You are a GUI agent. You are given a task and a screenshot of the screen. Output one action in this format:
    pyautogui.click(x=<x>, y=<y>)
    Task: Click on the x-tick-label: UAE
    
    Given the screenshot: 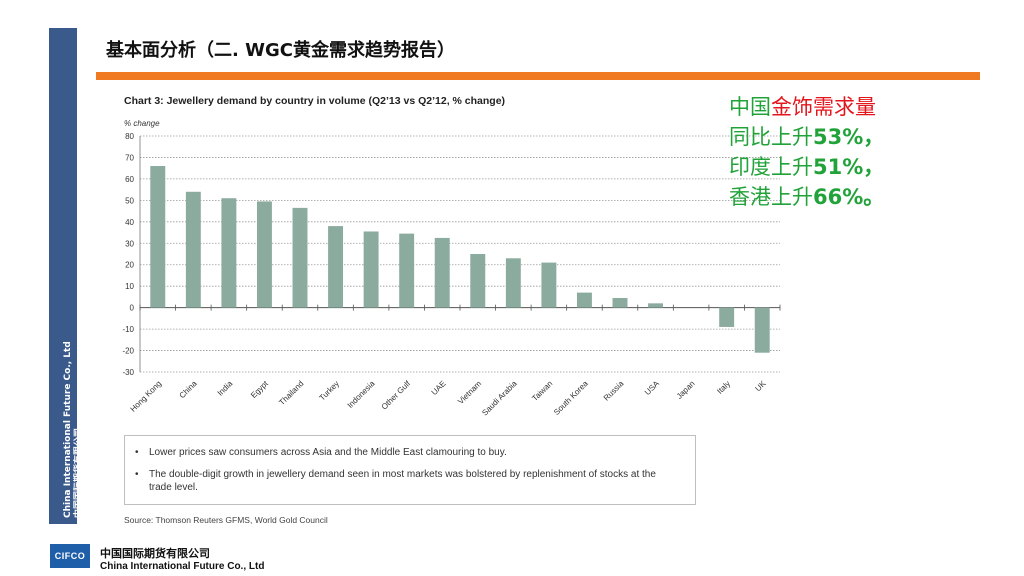 What is the action you would take?
    pyautogui.click(x=439, y=388)
    